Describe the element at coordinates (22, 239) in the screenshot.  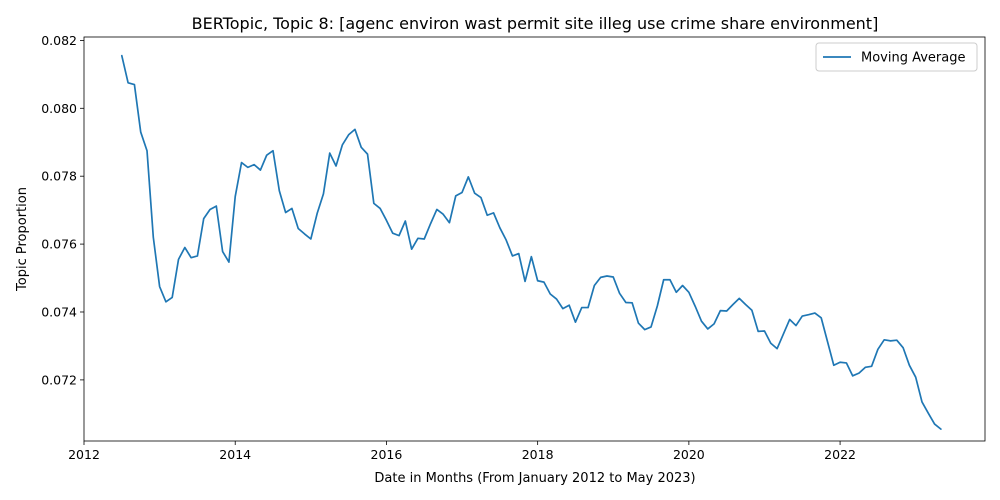
I see `y-axis-title: Topic Proportion` at that location.